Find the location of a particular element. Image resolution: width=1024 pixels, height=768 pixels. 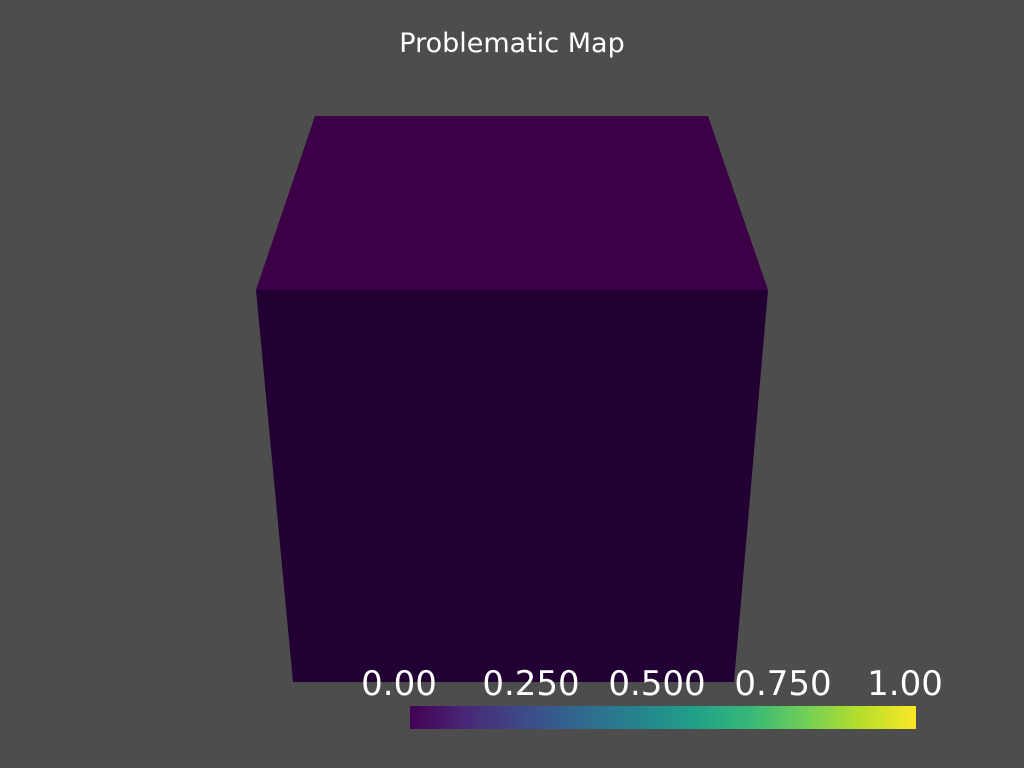

scalar-bar-colorbar is located at coordinates (663, 717).